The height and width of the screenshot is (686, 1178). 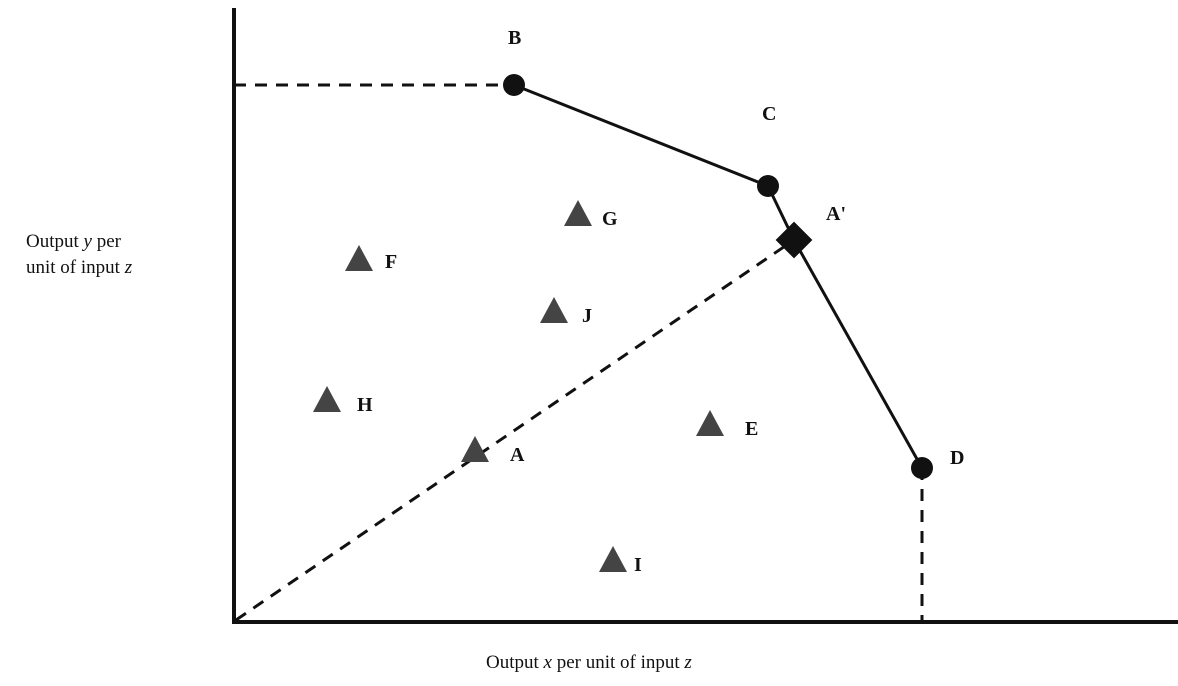 I want to click on label-a: A, so click(x=517, y=455).